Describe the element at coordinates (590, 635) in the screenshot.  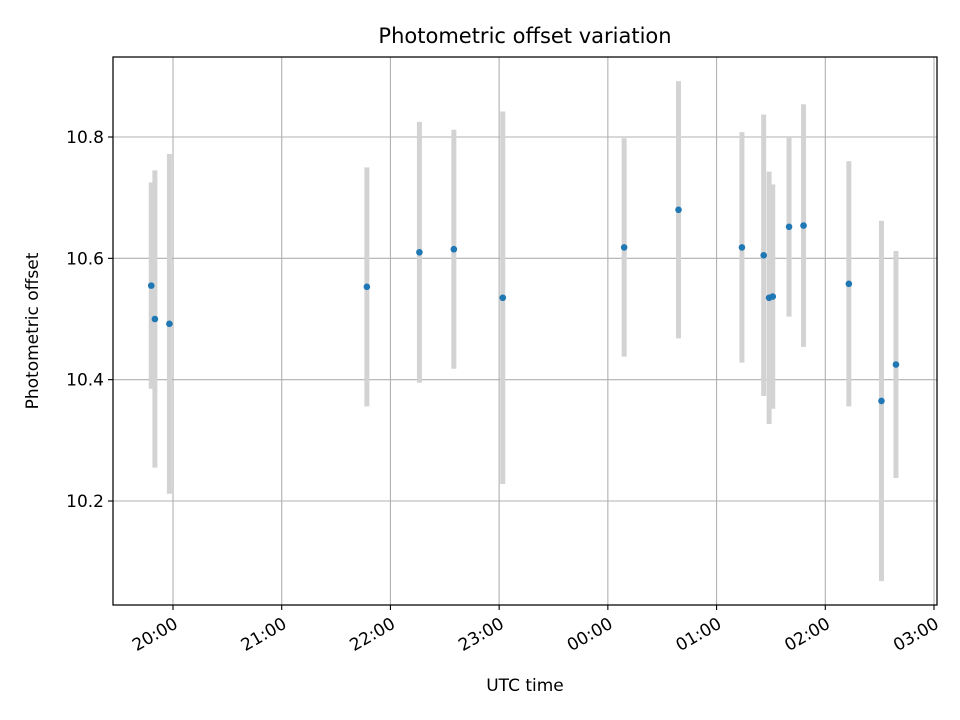
I see `x-tick-label: 00:00` at that location.